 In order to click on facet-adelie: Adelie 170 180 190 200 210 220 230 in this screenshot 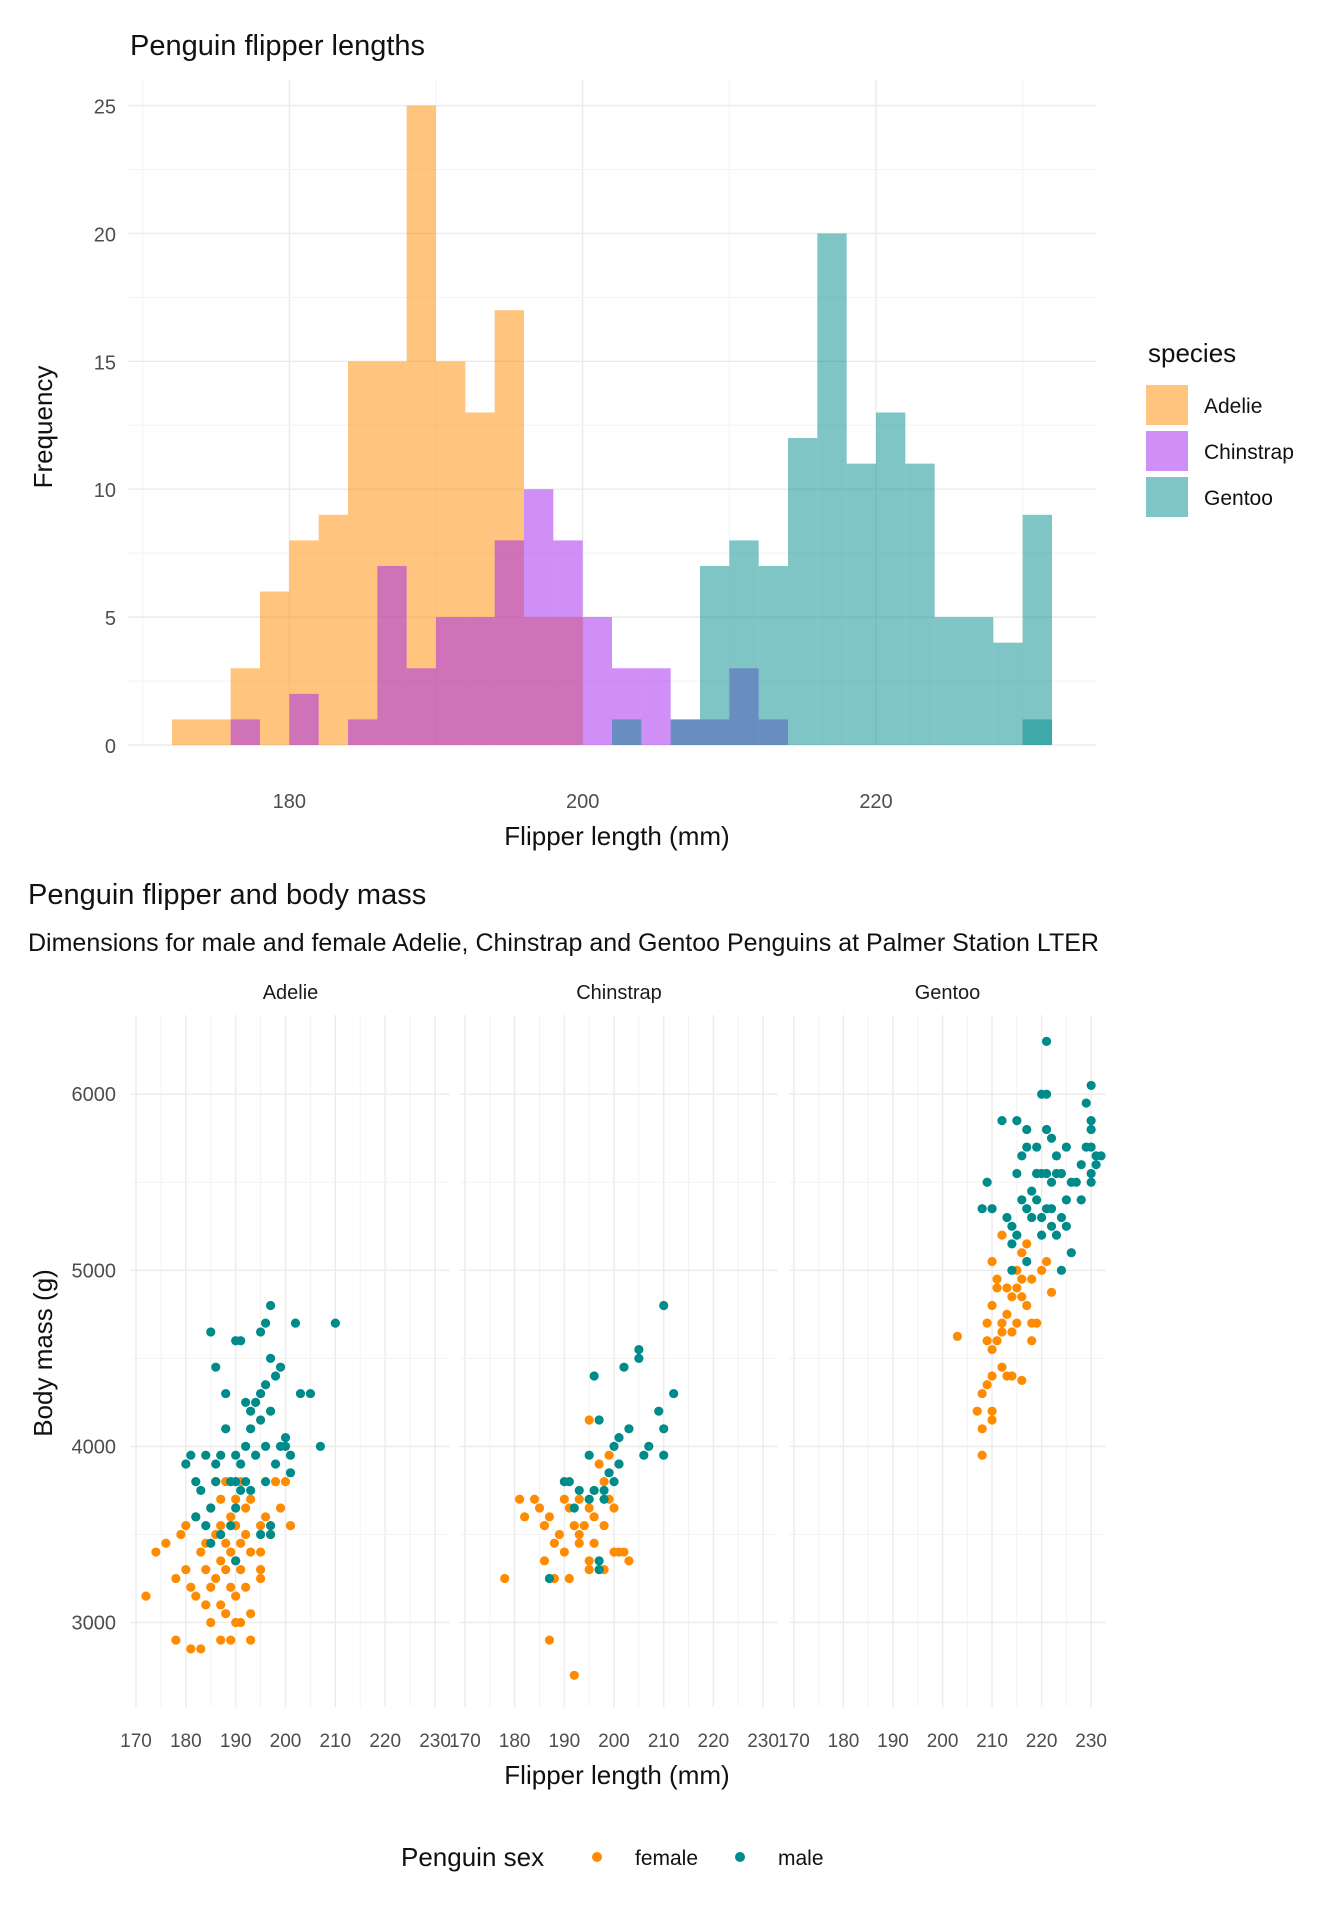, I will do `click(285, 1367)`.